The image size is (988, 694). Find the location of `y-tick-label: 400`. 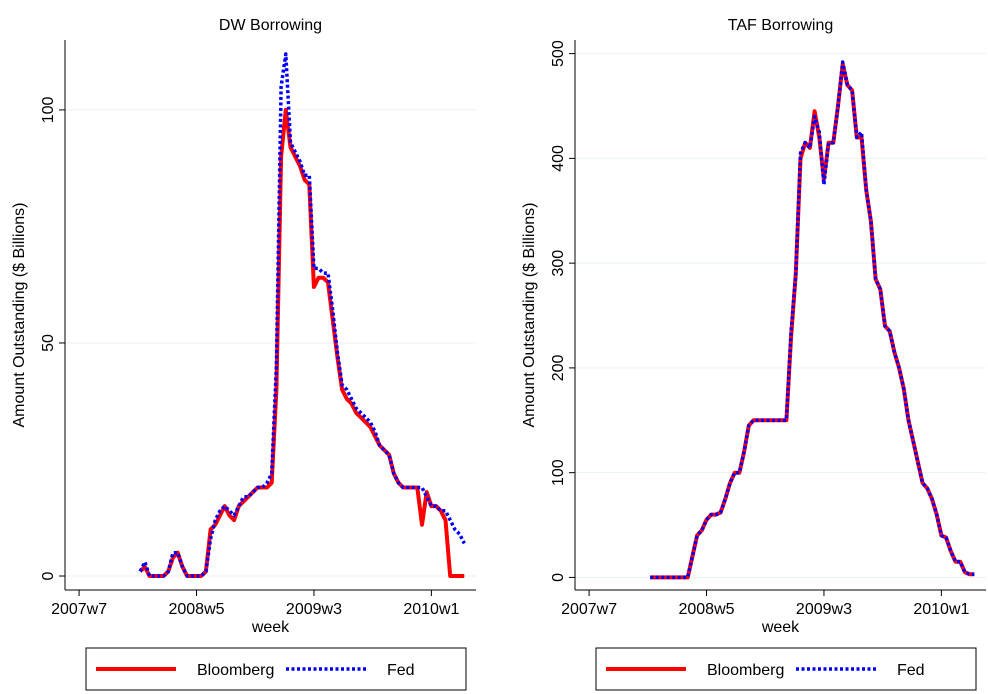

y-tick-label: 400 is located at coordinates (558, 158).